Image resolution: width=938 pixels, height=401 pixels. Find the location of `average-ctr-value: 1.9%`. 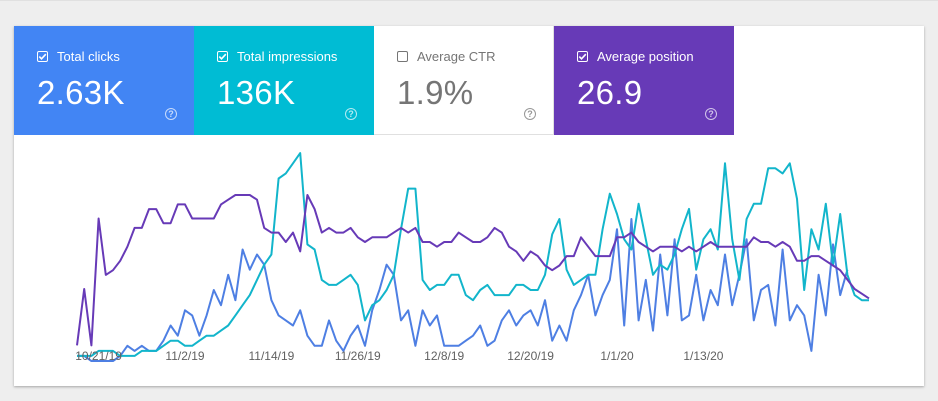

average-ctr-value: 1.9% is located at coordinates (435, 92).